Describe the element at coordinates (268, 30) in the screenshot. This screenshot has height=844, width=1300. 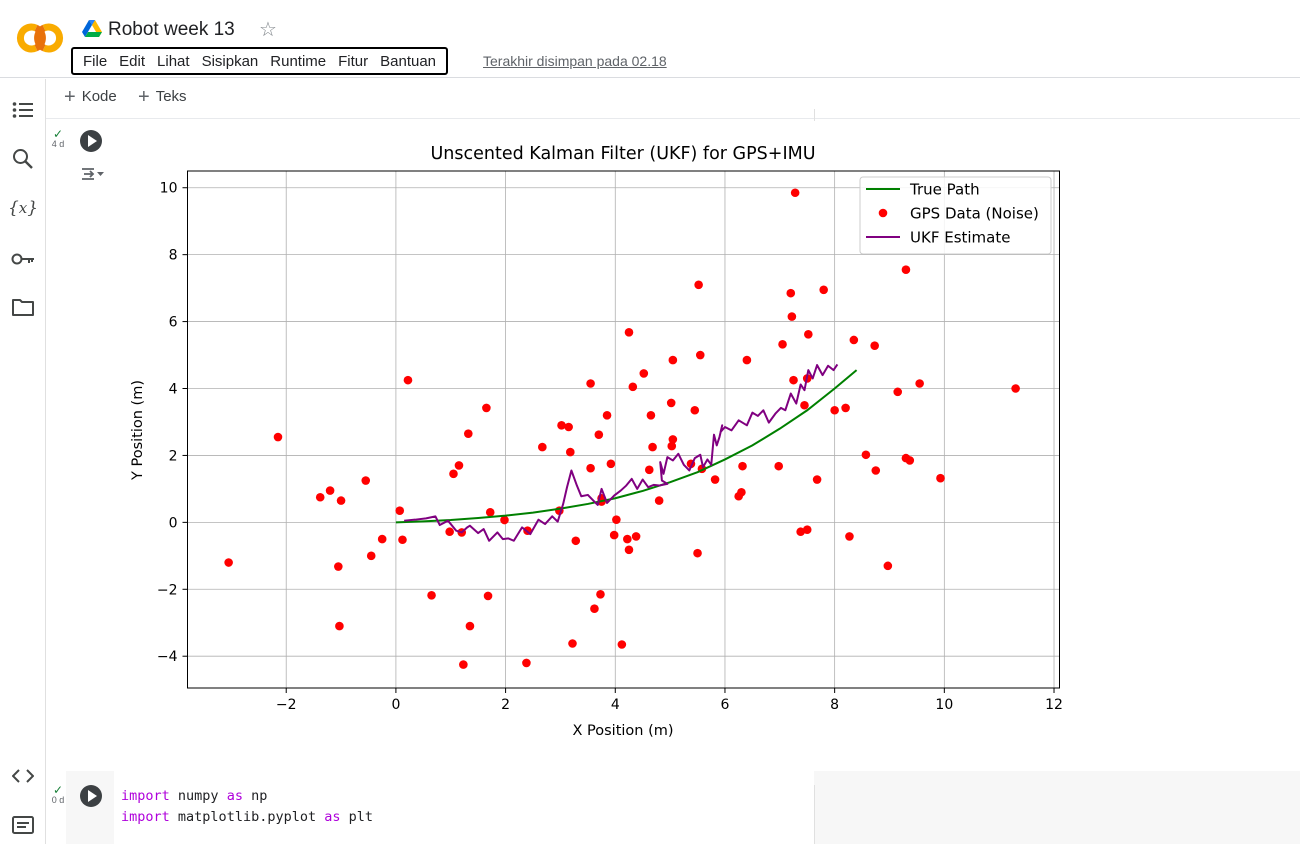
I see `star-outline-icon: ☆` at that location.